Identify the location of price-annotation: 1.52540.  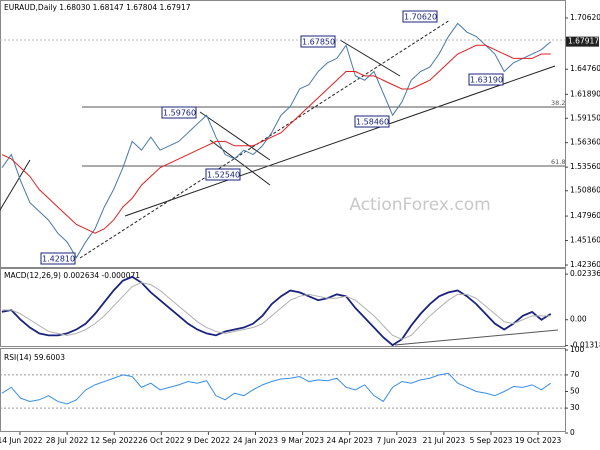
(223, 175).